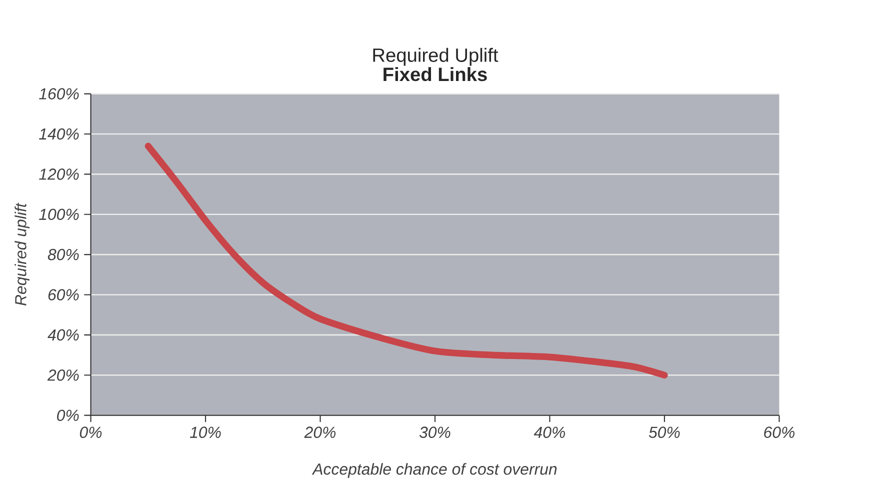 The image size is (870, 491). I want to click on chart-subtitle: Fixed Links, so click(435, 74).